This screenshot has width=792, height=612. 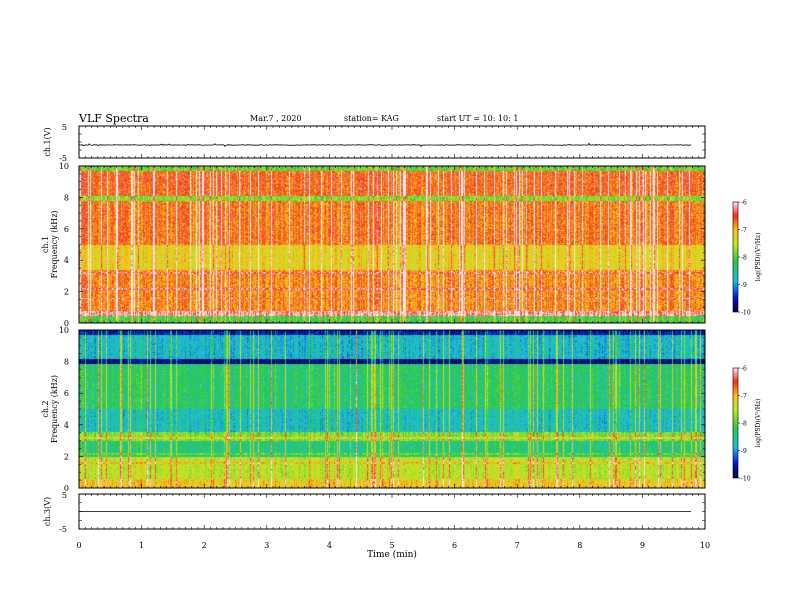 I want to click on x-tick-label: 0, so click(x=78, y=545).